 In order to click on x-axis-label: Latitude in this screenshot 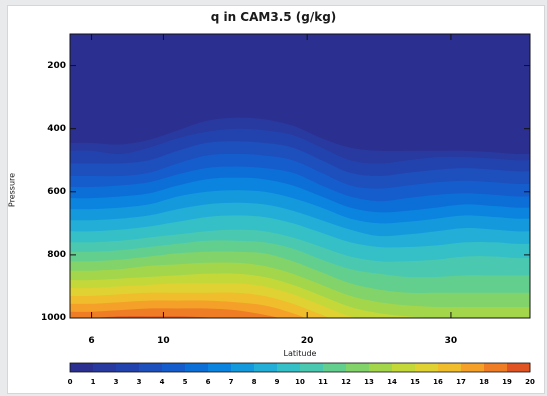, I will do `click(300, 353)`.